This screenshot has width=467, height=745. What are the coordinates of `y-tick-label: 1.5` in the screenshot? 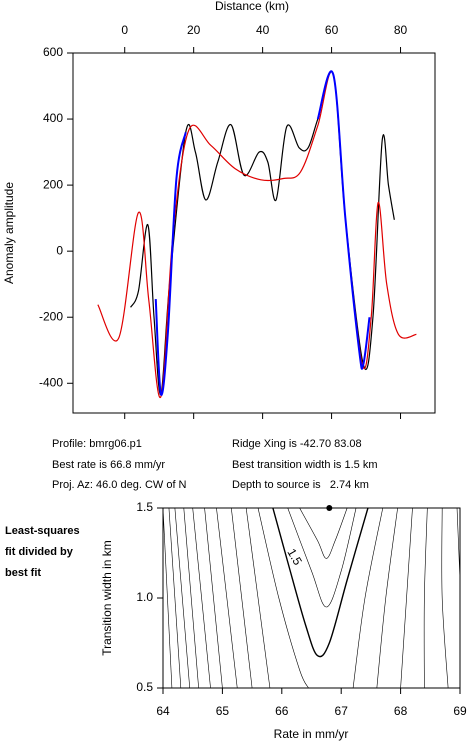 It's located at (144, 507).